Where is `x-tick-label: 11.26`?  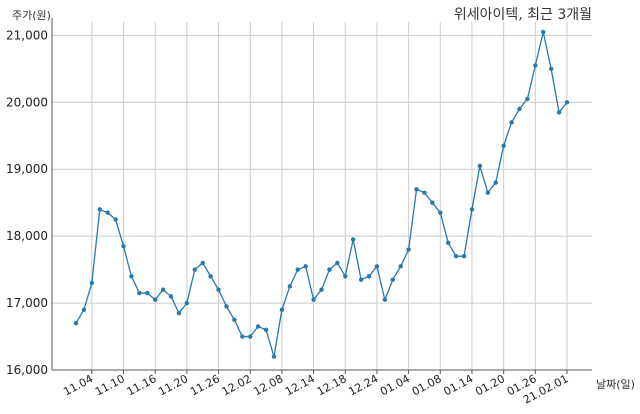 x-tick-label: 11.26 is located at coordinates (205, 385).